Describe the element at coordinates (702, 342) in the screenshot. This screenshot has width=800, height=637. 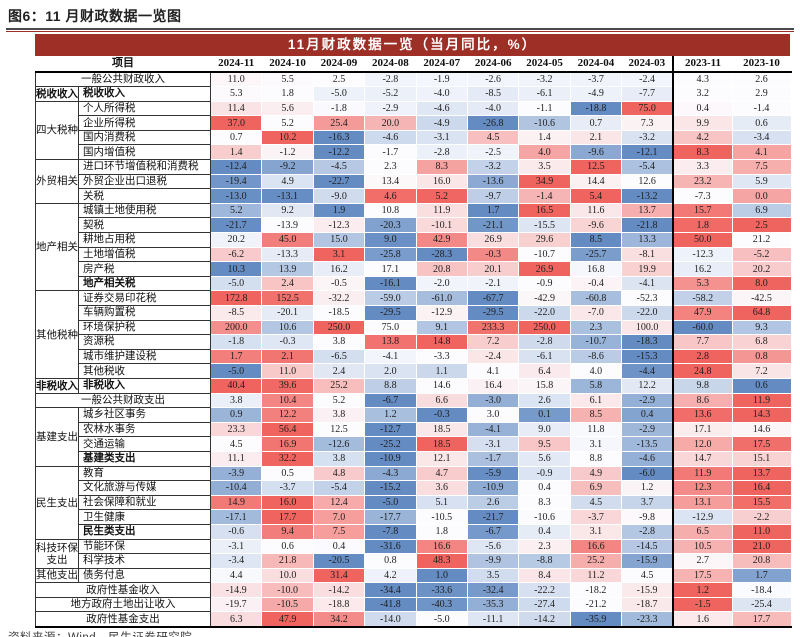
I see `value-cell: 7.7` at that location.